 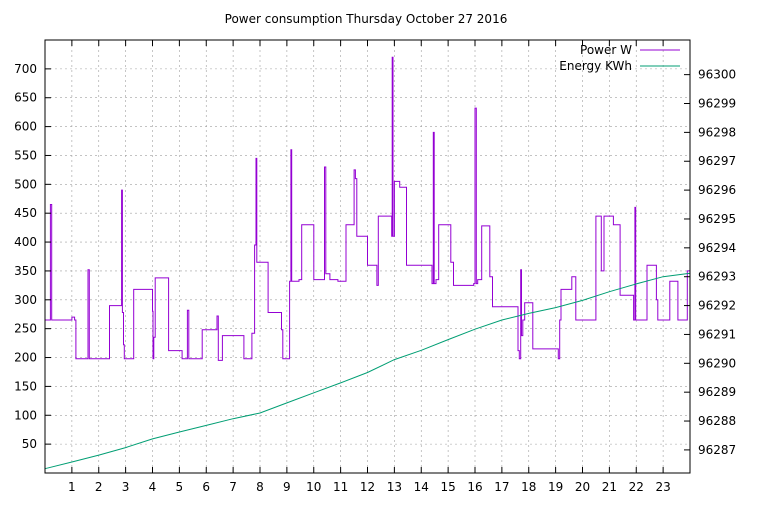 I want to click on legend-label-energy: Energy KWh, so click(x=595, y=66).